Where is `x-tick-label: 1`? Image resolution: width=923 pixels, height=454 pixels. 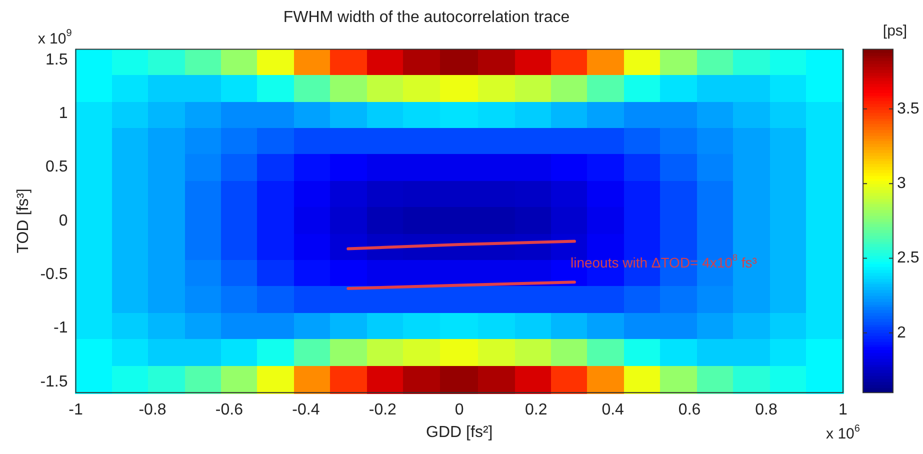 x-tick-label: 1 is located at coordinates (843, 410).